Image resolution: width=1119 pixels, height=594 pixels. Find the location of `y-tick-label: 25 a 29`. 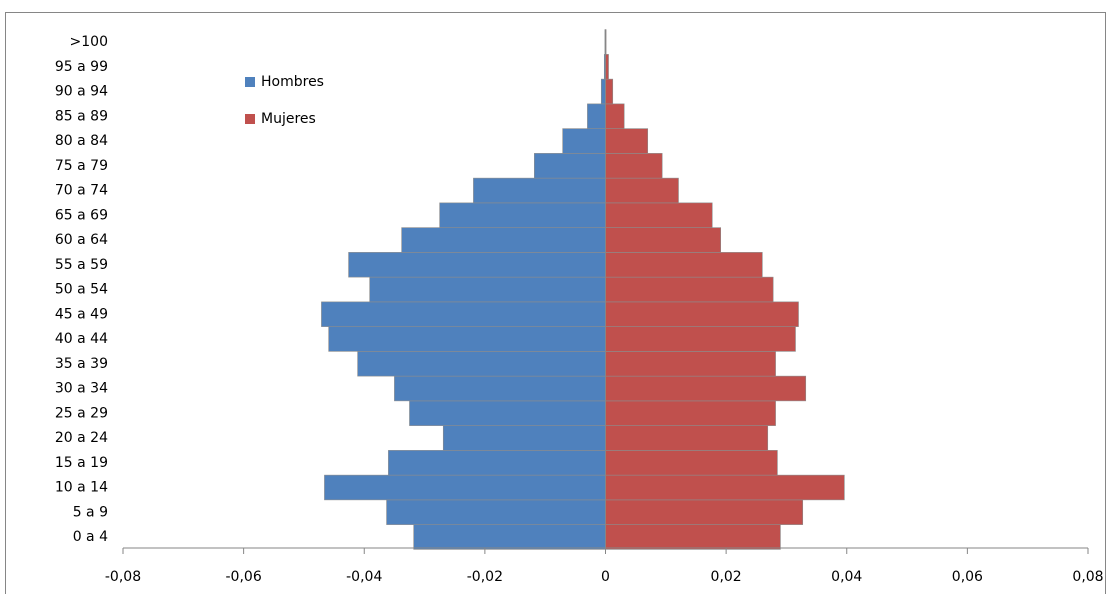

y-tick-label: 25 a 29 is located at coordinates (81, 413).